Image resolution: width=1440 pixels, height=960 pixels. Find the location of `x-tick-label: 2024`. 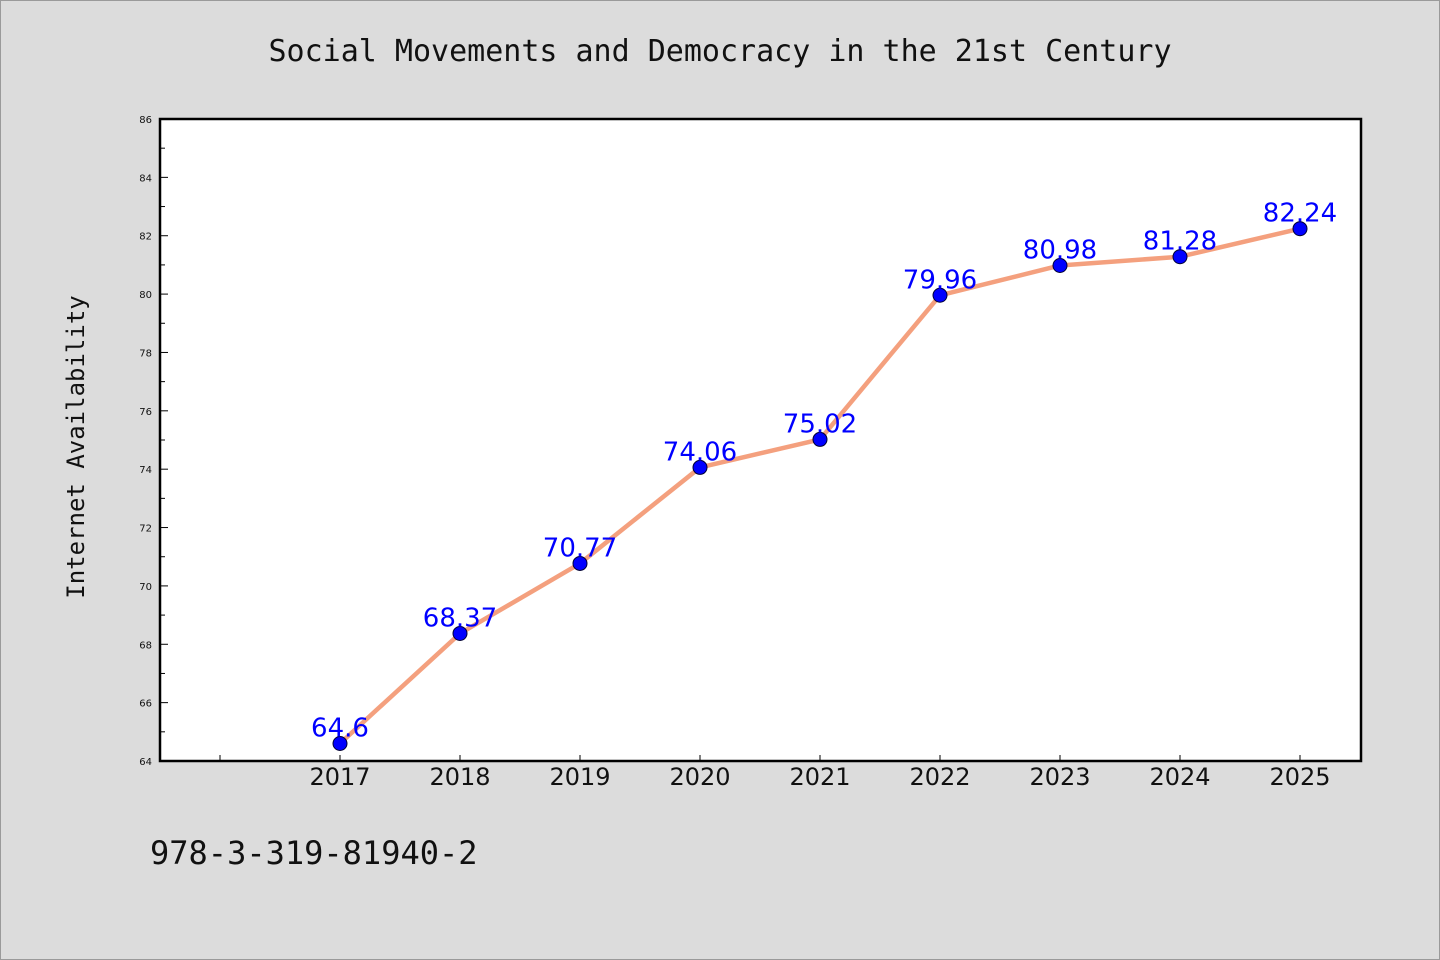

x-tick-label: 2024 is located at coordinates (1179, 777).